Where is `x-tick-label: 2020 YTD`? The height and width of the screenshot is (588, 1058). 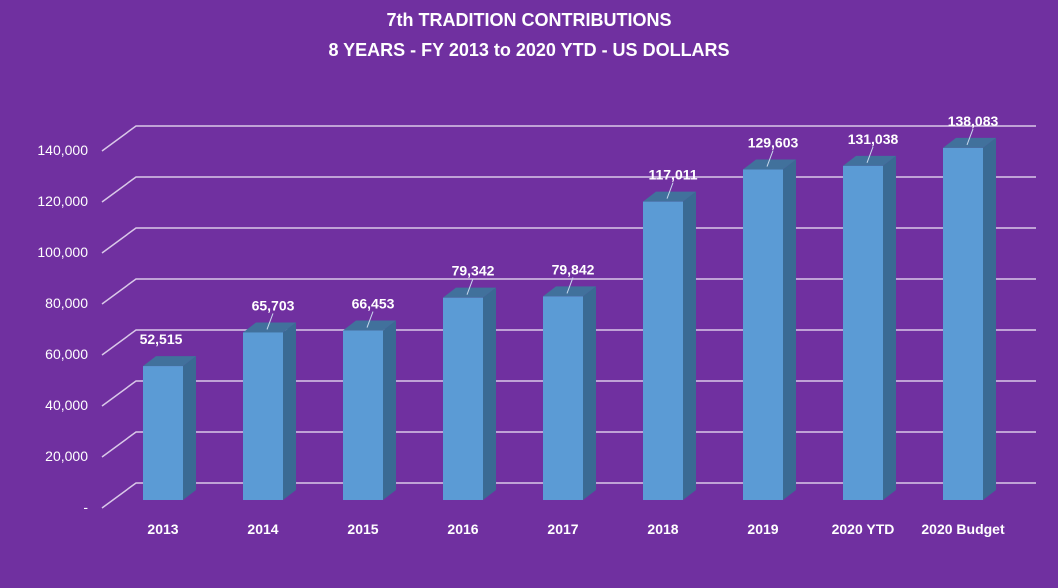
x-tick-label: 2020 YTD is located at coordinates (863, 529).